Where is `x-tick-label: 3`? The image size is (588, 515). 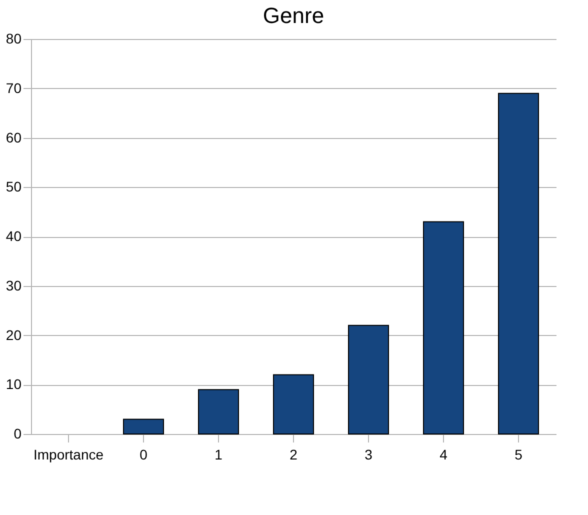 x-tick-label: 3 is located at coordinates (368, 454).